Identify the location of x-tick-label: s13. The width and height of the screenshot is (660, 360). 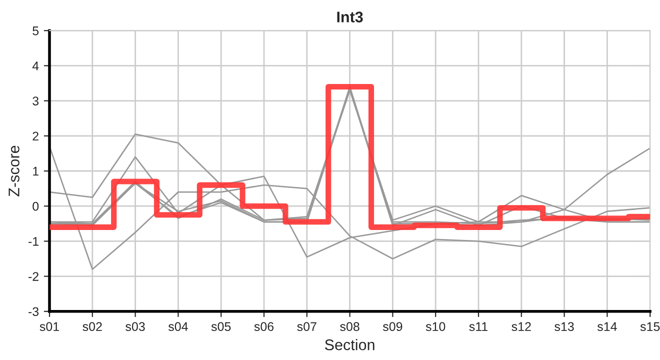
(564, 326).